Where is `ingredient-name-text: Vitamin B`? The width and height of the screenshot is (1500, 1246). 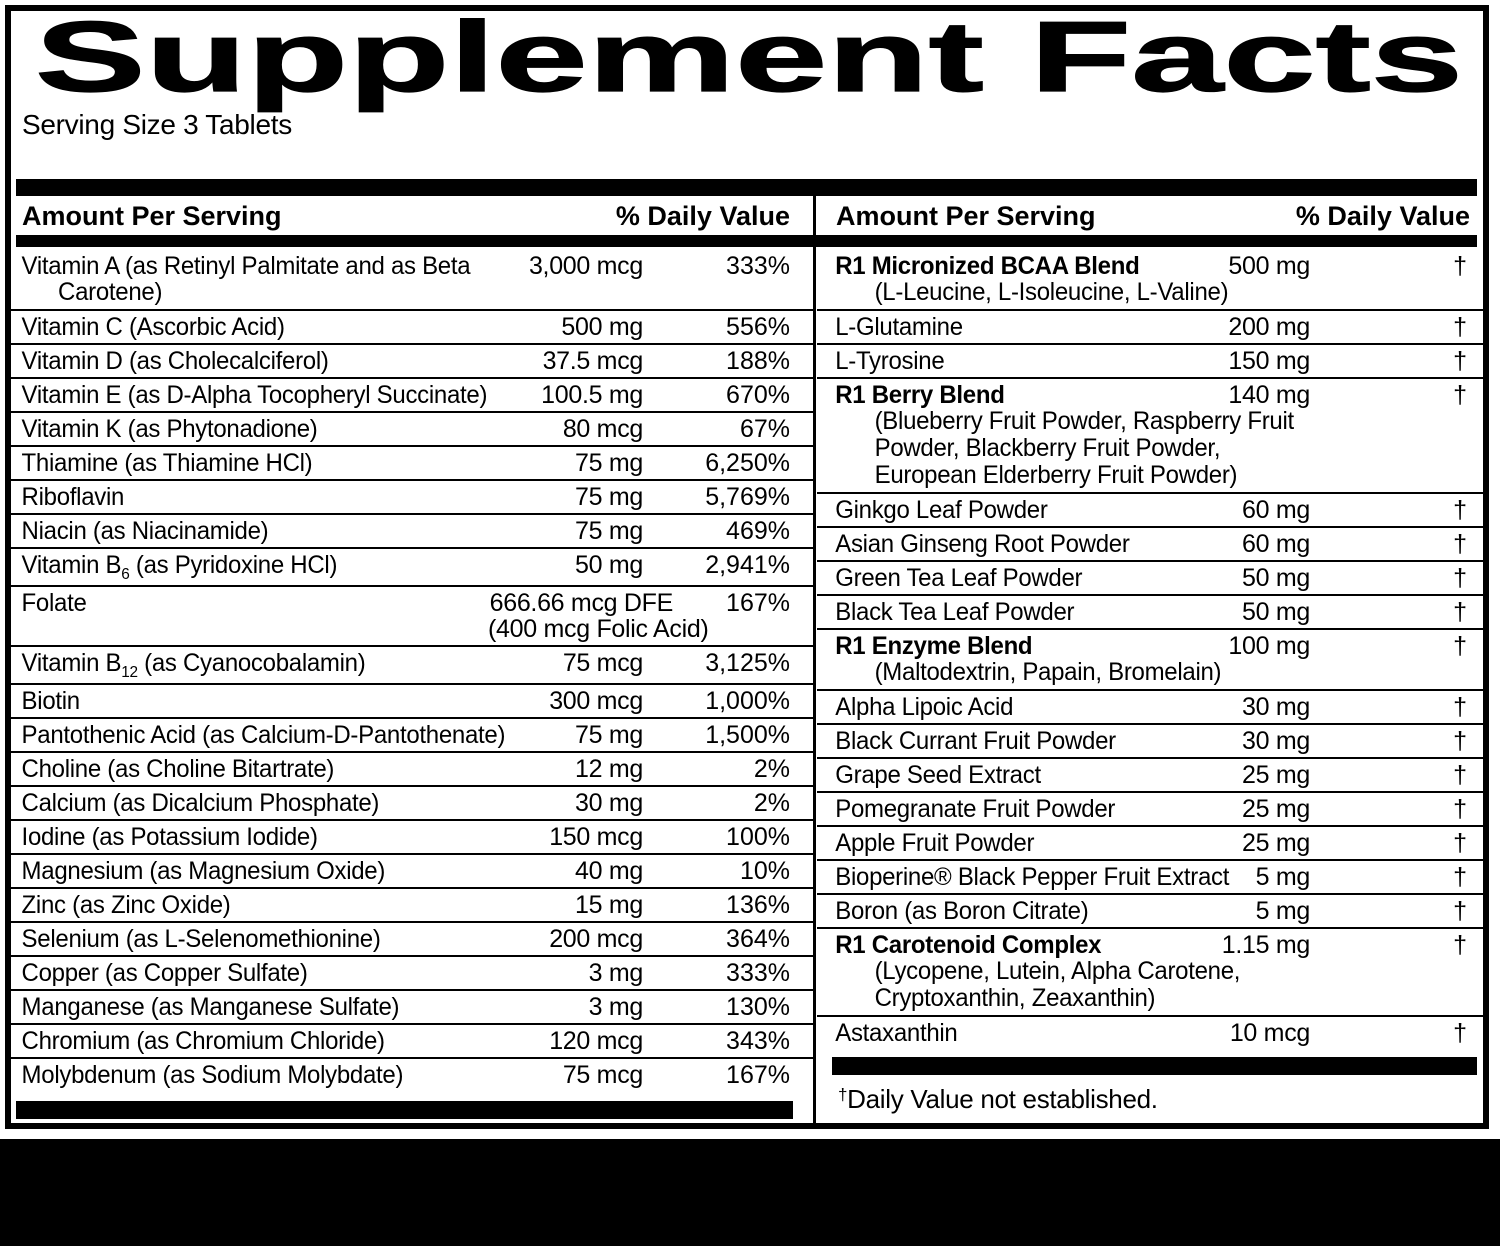 ingredient-name-text: Vitamin B is located at coordinates (71, 565).